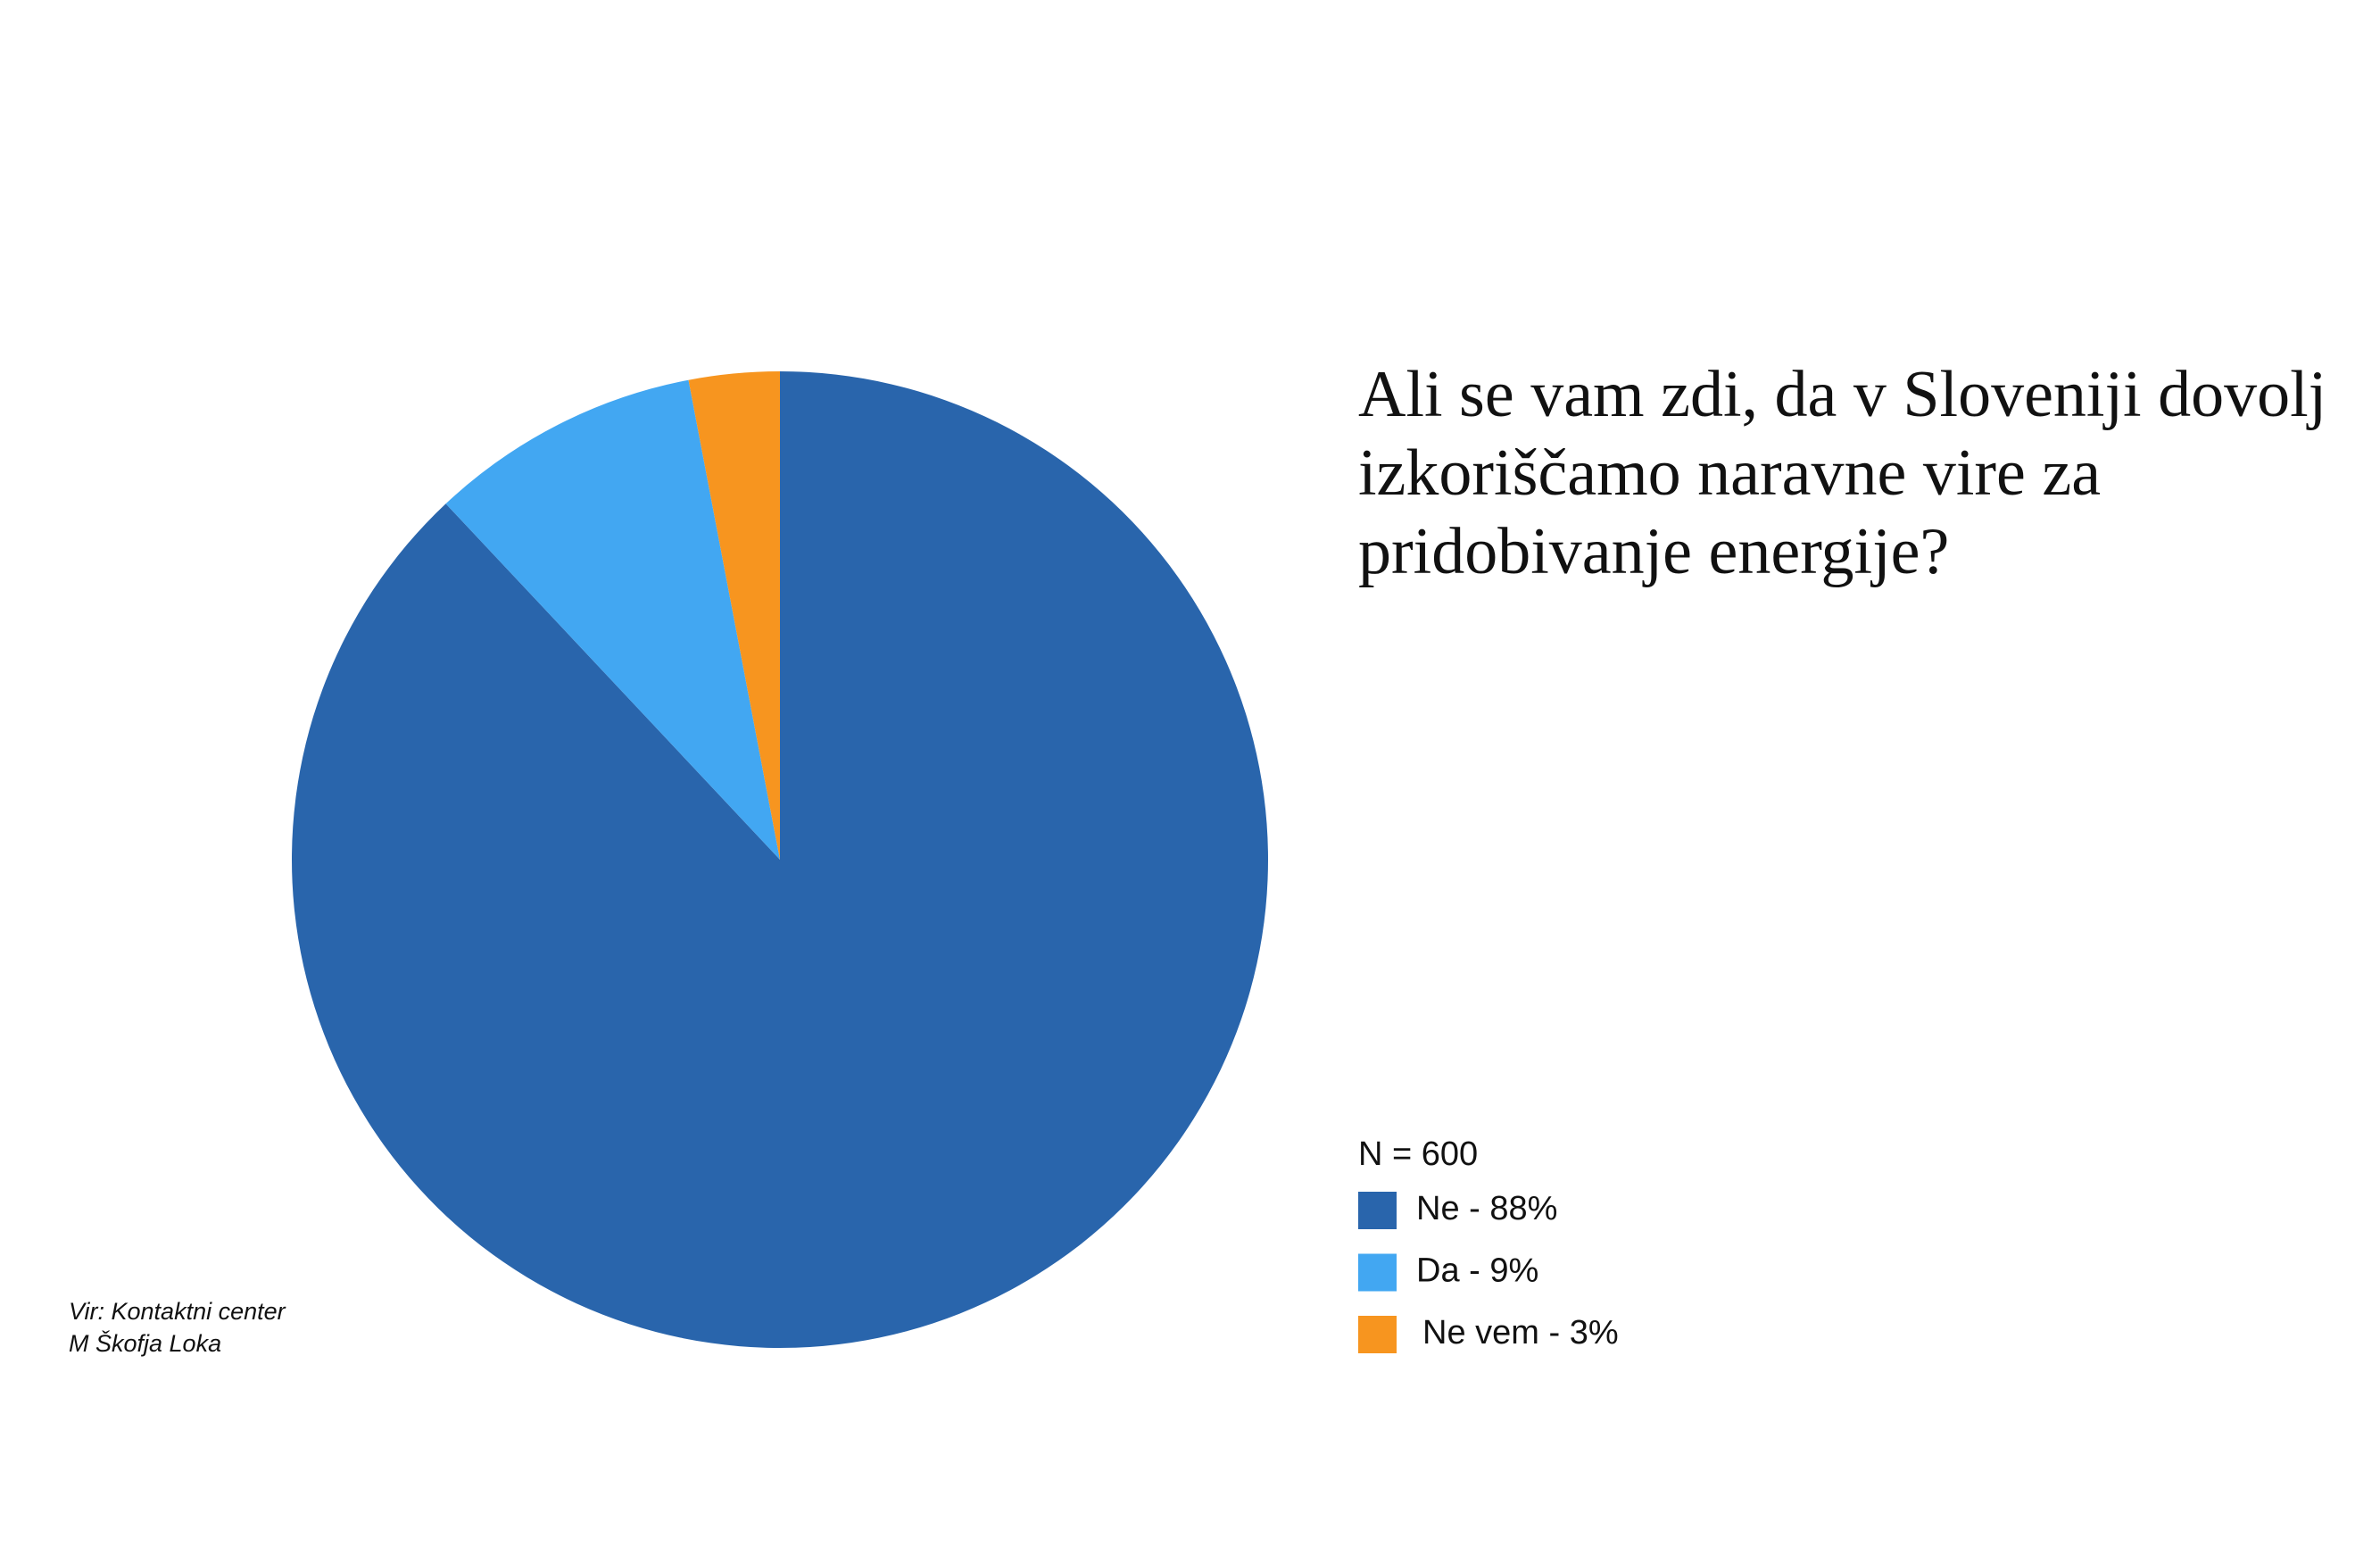 The height and width of the screenshot is (1547, 2380). Describe the element at coordinates (1418, 1154) in the screenshot. I see `sample-note: N = 600` at that location.